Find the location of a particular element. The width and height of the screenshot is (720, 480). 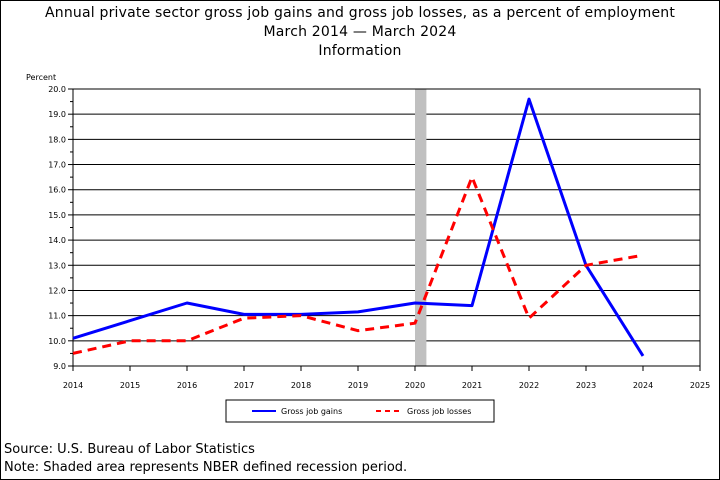

x-tick-label: 2014 is located at coordinates (73, 385).